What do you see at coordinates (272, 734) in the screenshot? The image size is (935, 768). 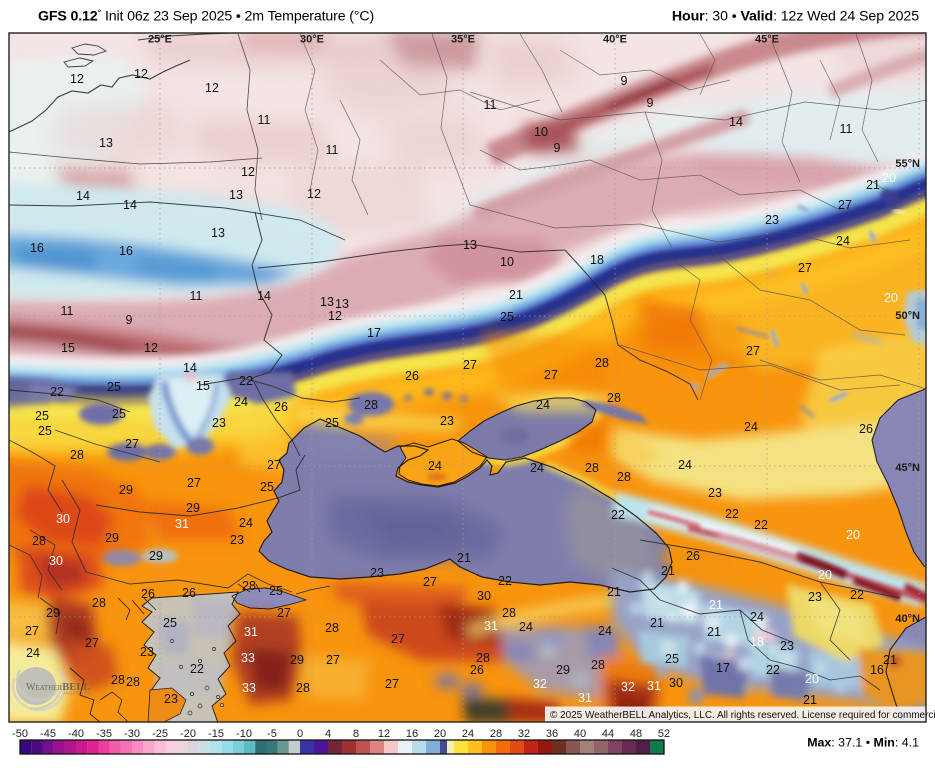 I see `svg-text: -5` at bounding box center [272, 734].